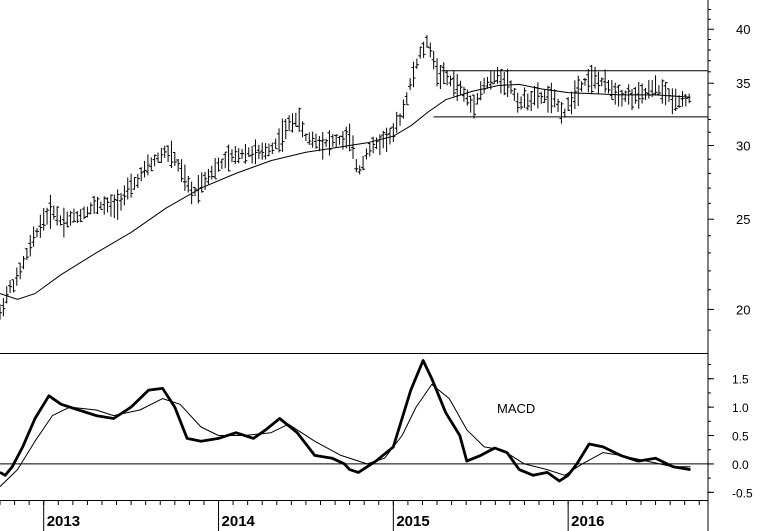  What do you see at coordinates (587, 521) in the screenshot?
I see `year-tick-label: 2016` at bounding box center [587, 521].